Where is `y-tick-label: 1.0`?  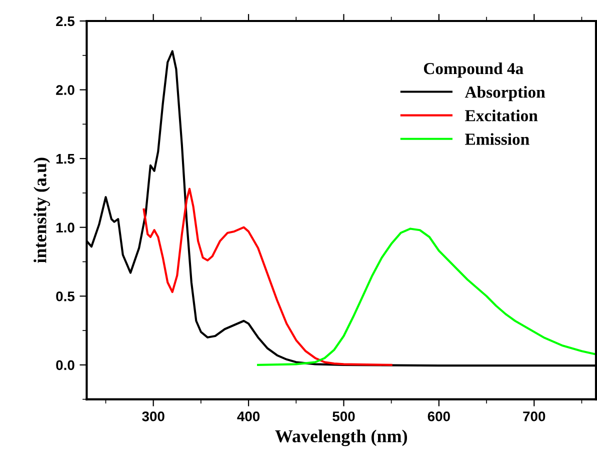 y-tick-label: 1.0 is located at coordinates (65, 227).